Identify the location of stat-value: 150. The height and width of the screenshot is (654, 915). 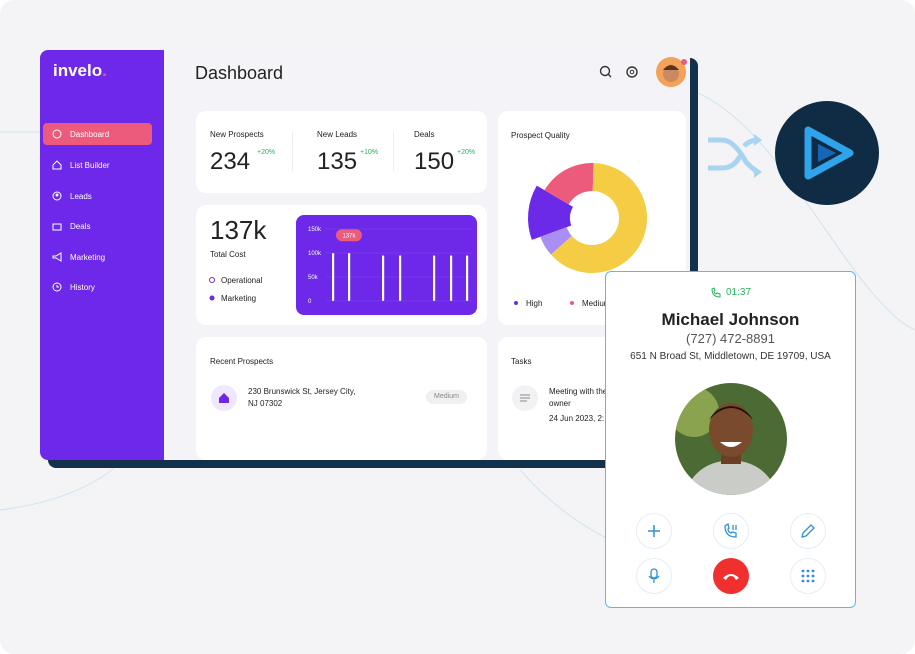
(434, 161).